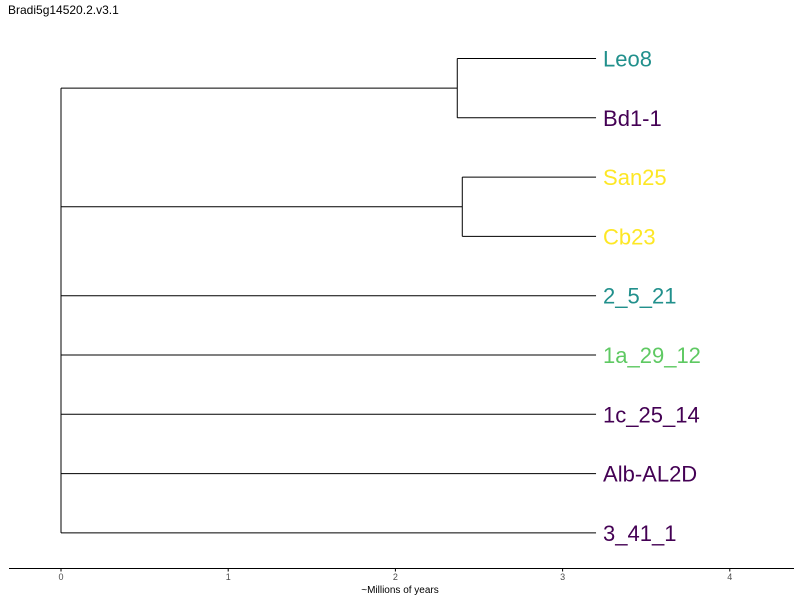 The height and width of the screenshot is (600, 800). What do you see at coordinates (652, 355) in the screenshot?
I see `tip-label: 1a_29_12` at bounding box center [652, 355].